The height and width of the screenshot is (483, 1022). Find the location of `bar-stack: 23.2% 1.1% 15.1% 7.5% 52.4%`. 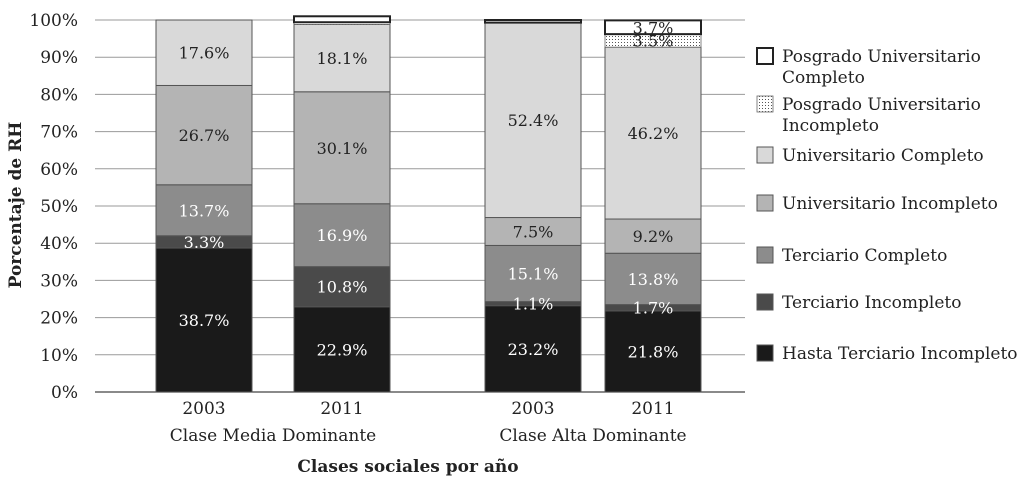

bar-stack: 23.2% 1.1% 15.1% 7.5% 52.4% is located at coordinates (533, 206).